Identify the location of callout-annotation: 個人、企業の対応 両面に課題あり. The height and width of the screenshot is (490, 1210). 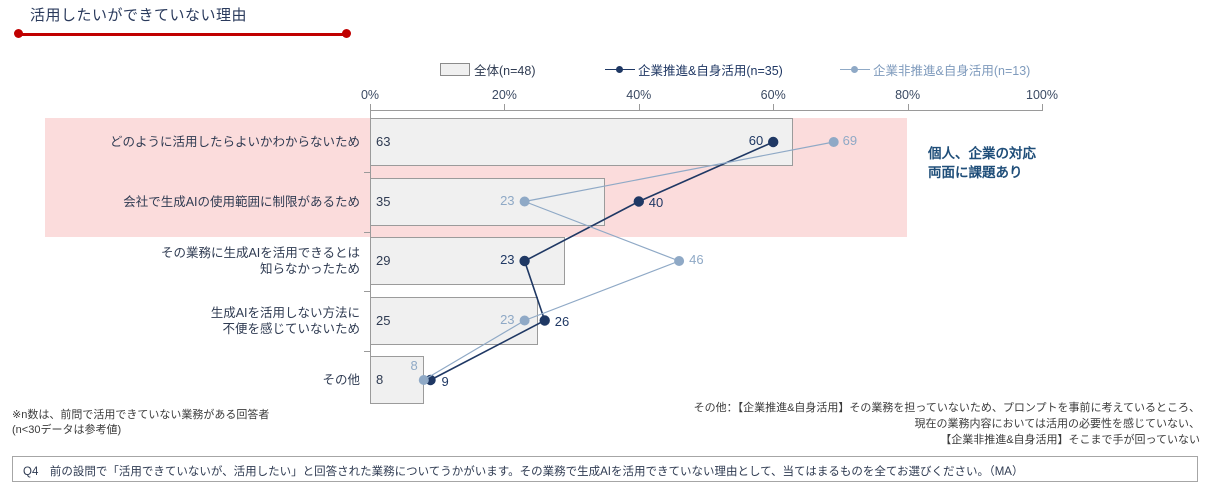
(982, 163).